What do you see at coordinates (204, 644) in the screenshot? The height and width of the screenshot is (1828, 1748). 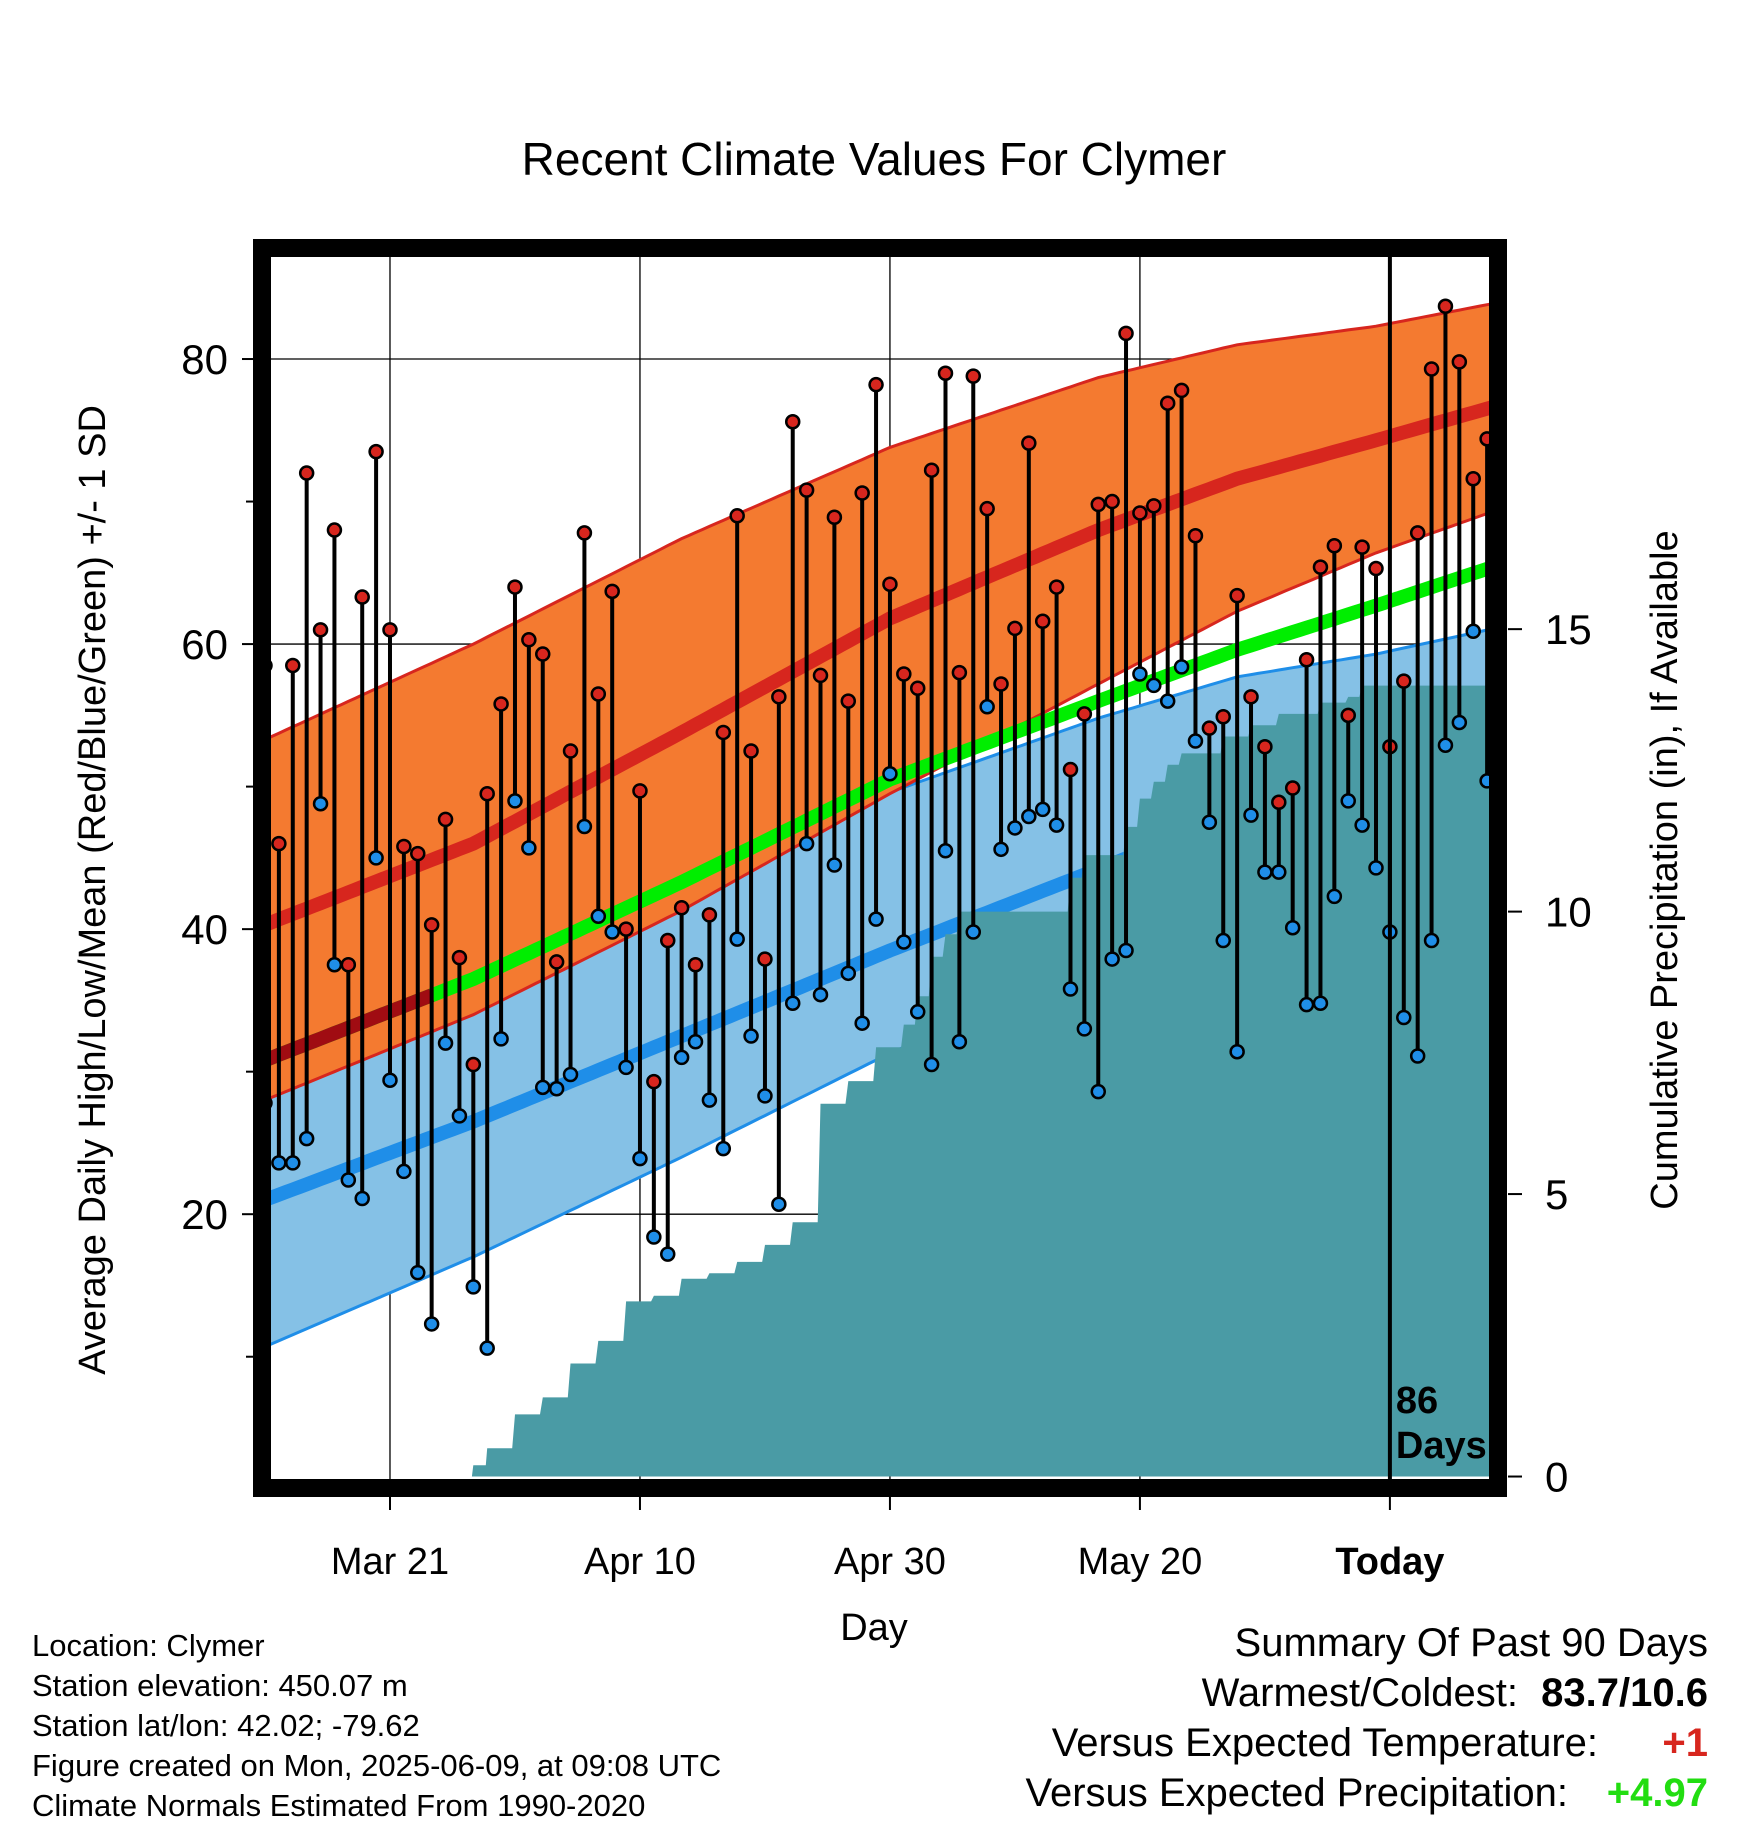 I see `y-left-tick-label: 60` at bounding box center [204, 644].